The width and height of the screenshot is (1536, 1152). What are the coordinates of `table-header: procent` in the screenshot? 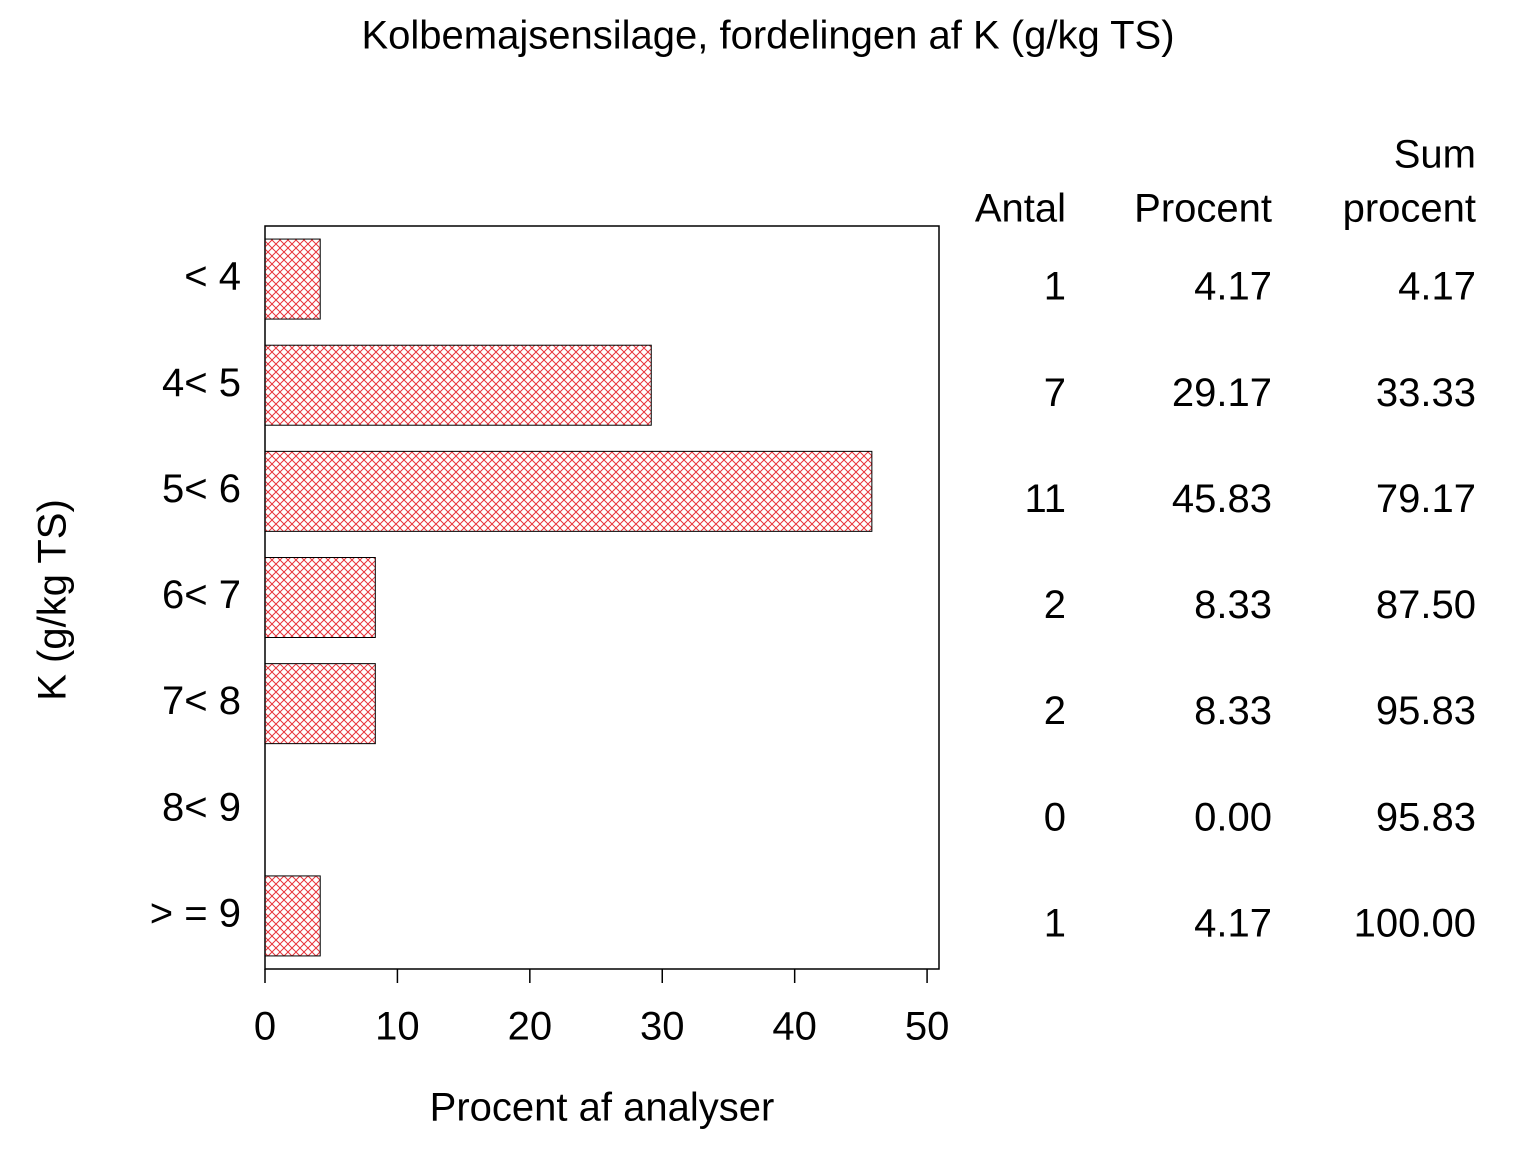 It's located at (1409, 209).